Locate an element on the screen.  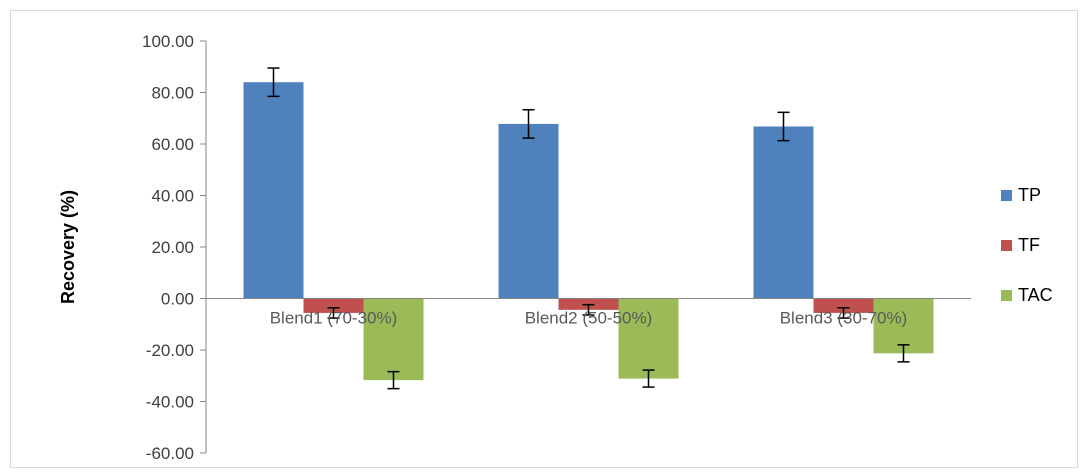
y-tick-label: -60.00 is located at coordinates (170, 453).